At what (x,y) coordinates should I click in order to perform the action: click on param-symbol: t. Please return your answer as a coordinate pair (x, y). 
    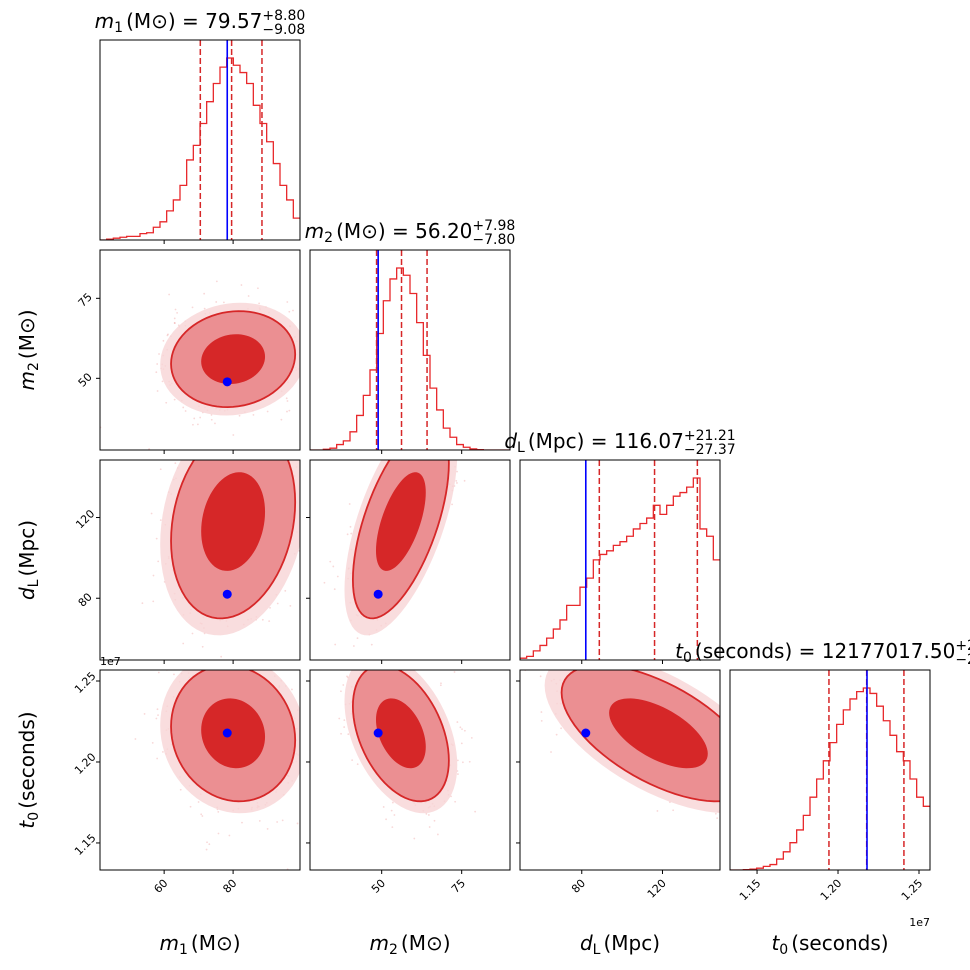
    Looking at the image, I should click on (27, 824).